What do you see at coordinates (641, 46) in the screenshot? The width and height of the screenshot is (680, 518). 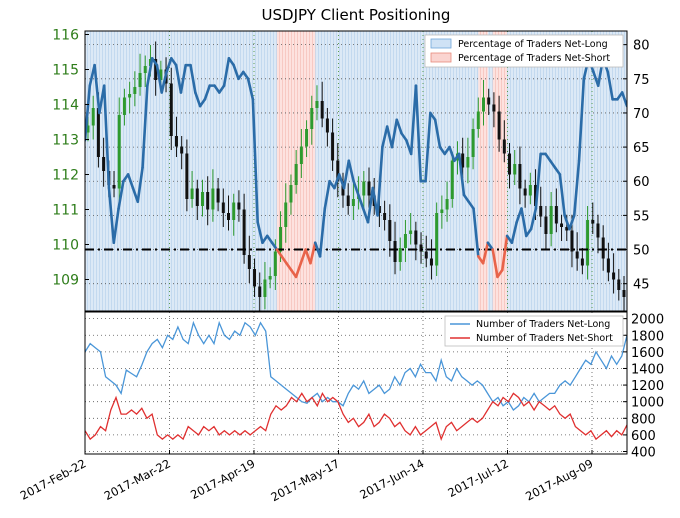 I see `right-tick-label: 80` at bounding box center [641, 46].